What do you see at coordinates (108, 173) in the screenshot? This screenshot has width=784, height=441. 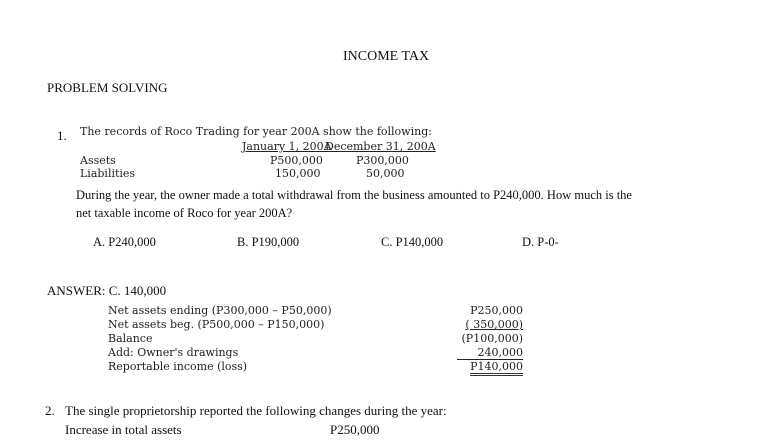 I see `row-label: Liabilities` at bounding box center [108, 173].